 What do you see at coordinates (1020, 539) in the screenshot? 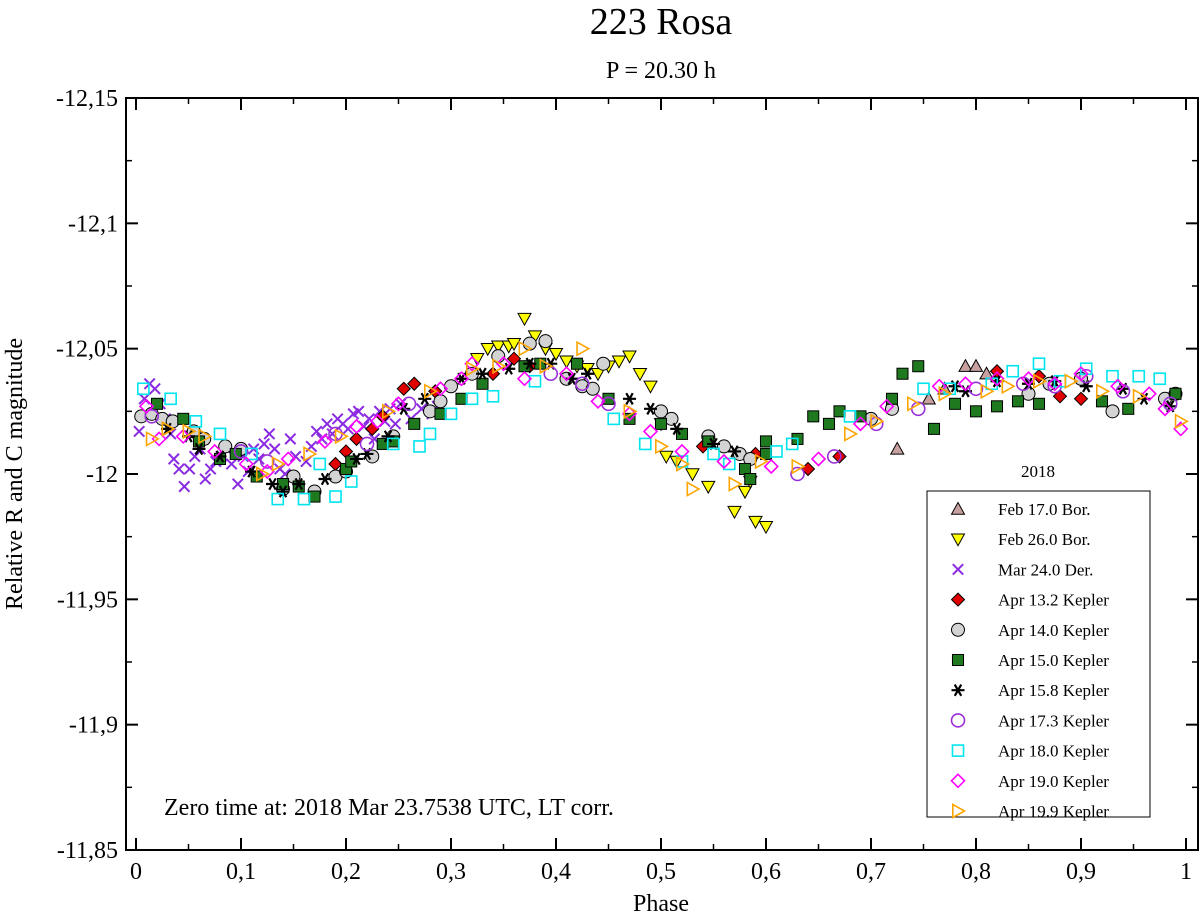
I see `legend-item: Feb 26.0 Bor.` at bounding box center [1020, 539].